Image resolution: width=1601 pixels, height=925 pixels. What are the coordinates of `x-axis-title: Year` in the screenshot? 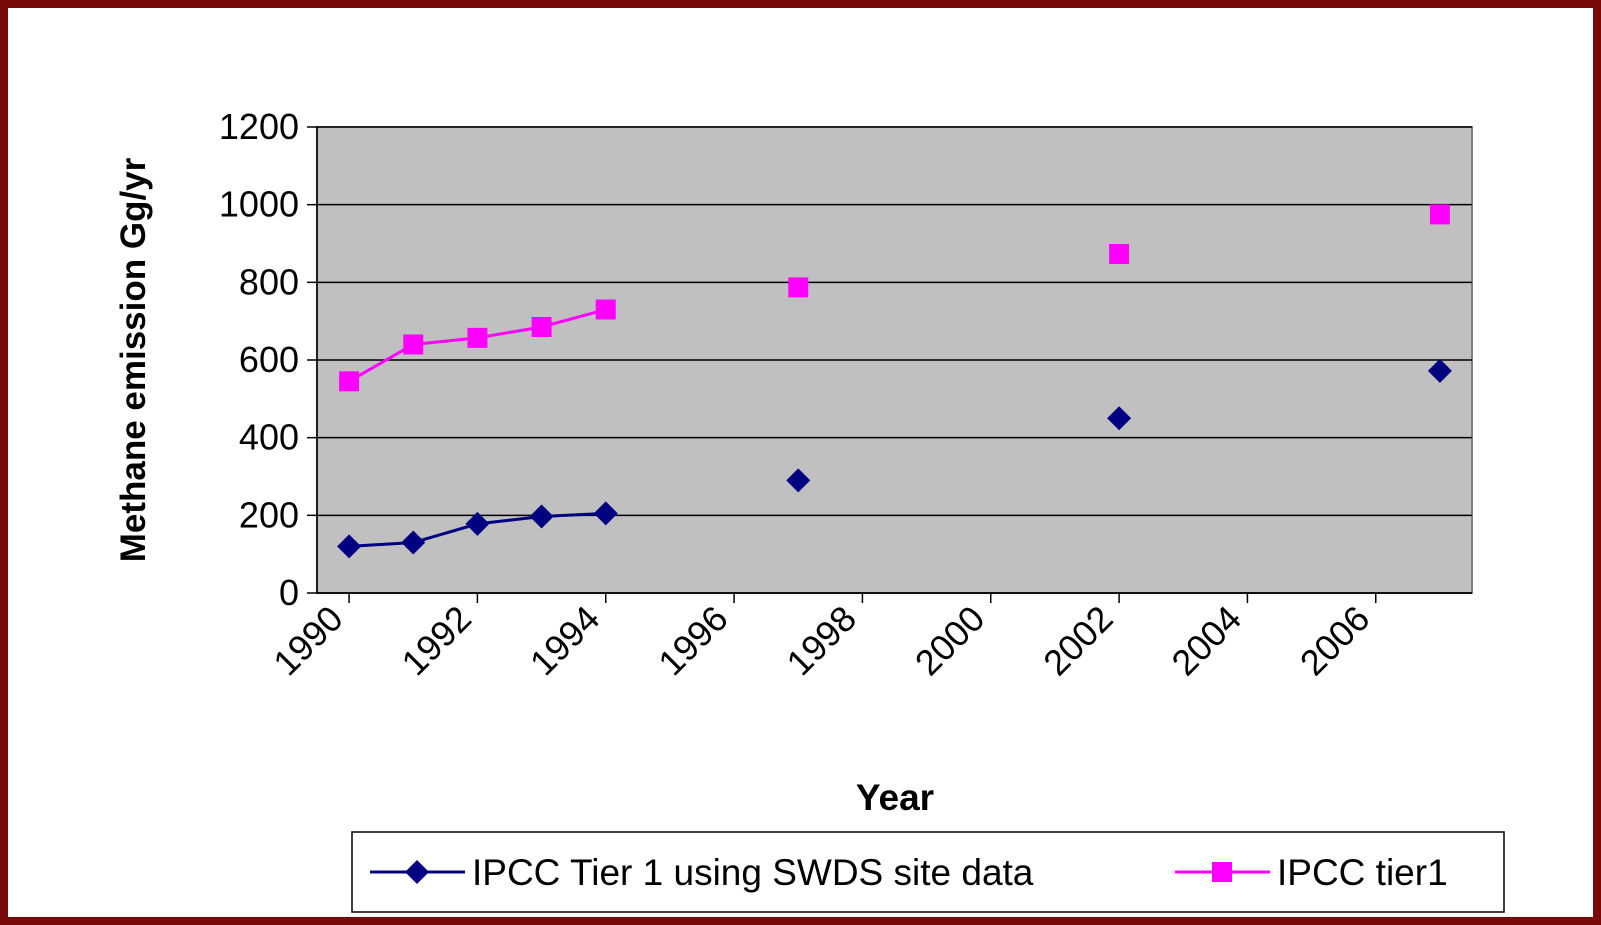 It's located at (895, 797).